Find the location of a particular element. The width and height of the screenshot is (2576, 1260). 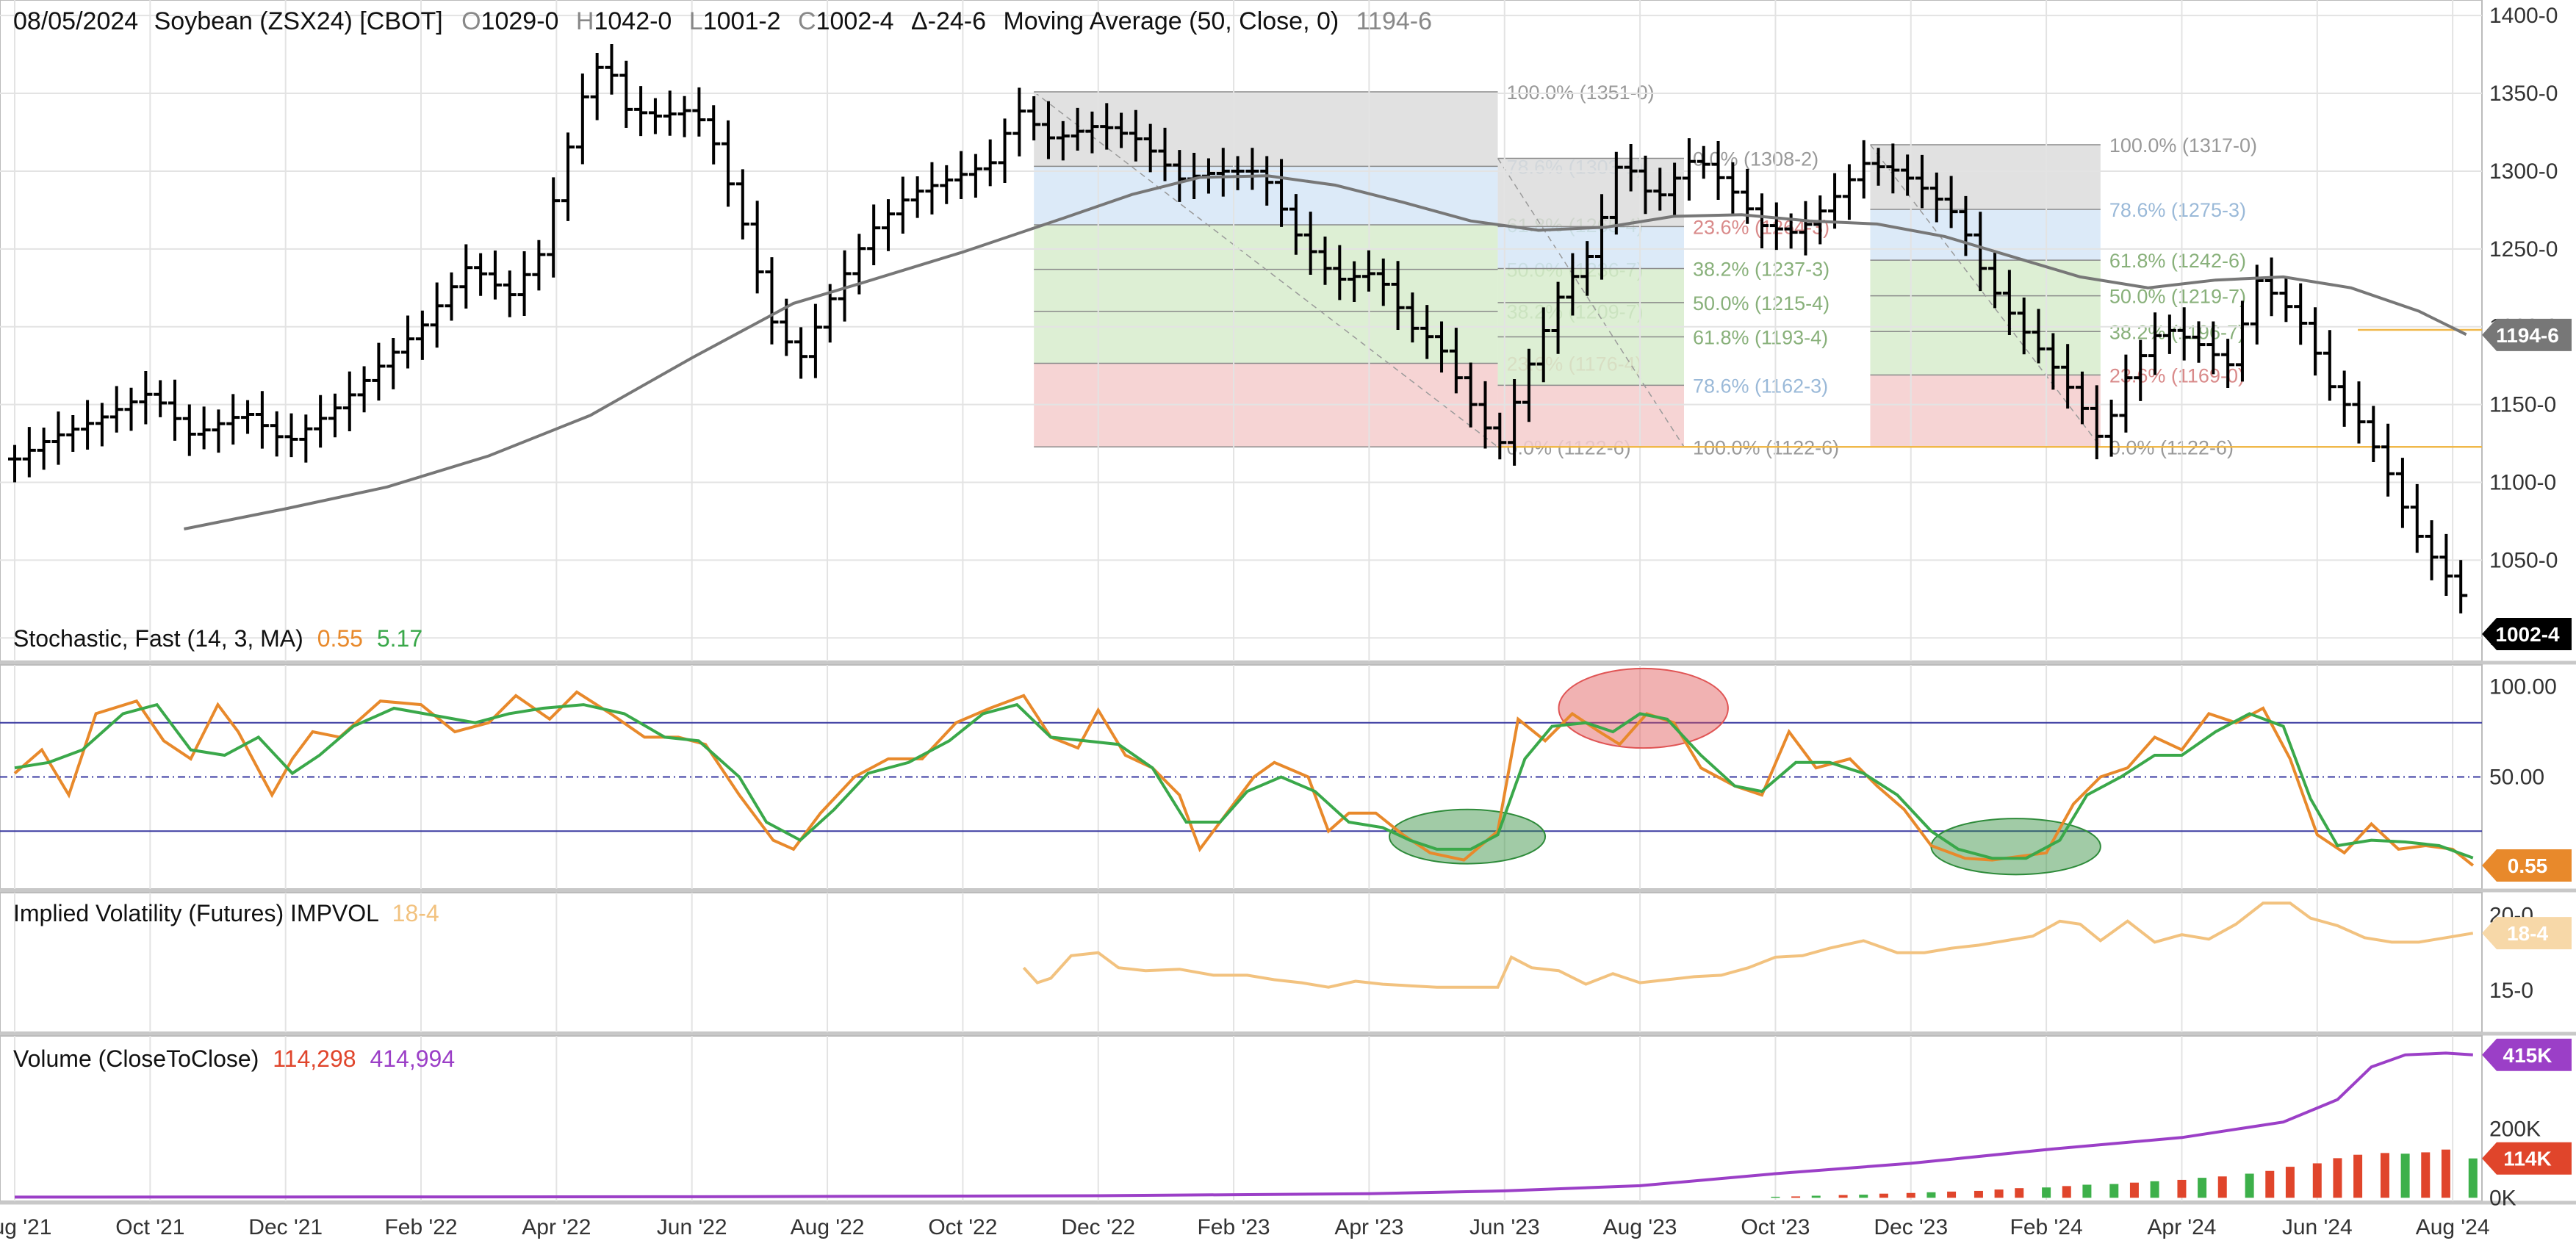

x-tick-label: Apr '23 is located at coordinates (1368, 1227).